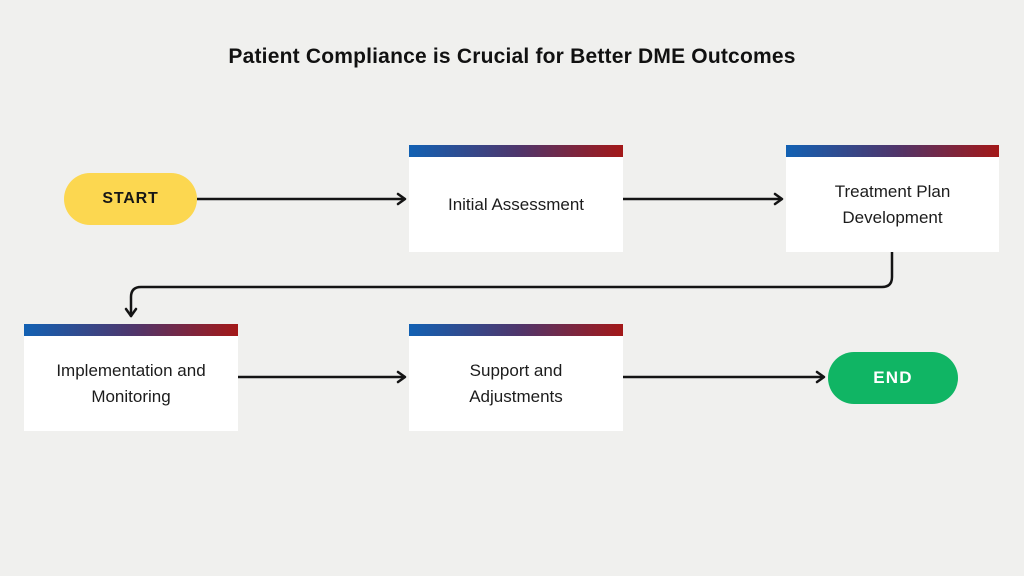  I want to click on end-node-label: END, so click(893, 377).